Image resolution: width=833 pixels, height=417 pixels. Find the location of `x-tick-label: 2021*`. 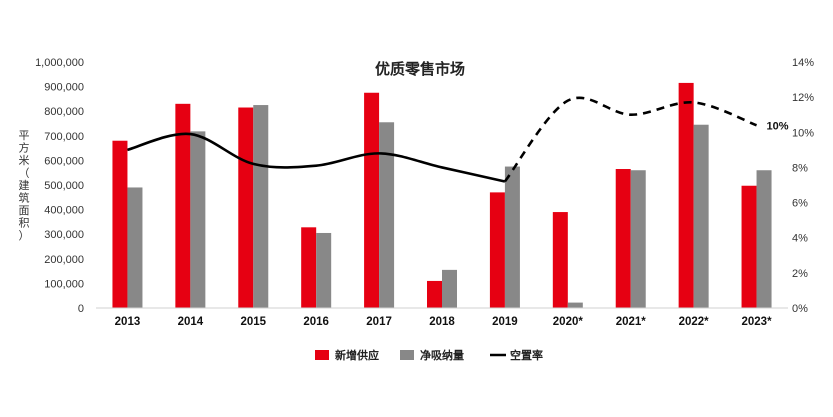

x-tick-label: 2021* is located at coordinates (631, 322).